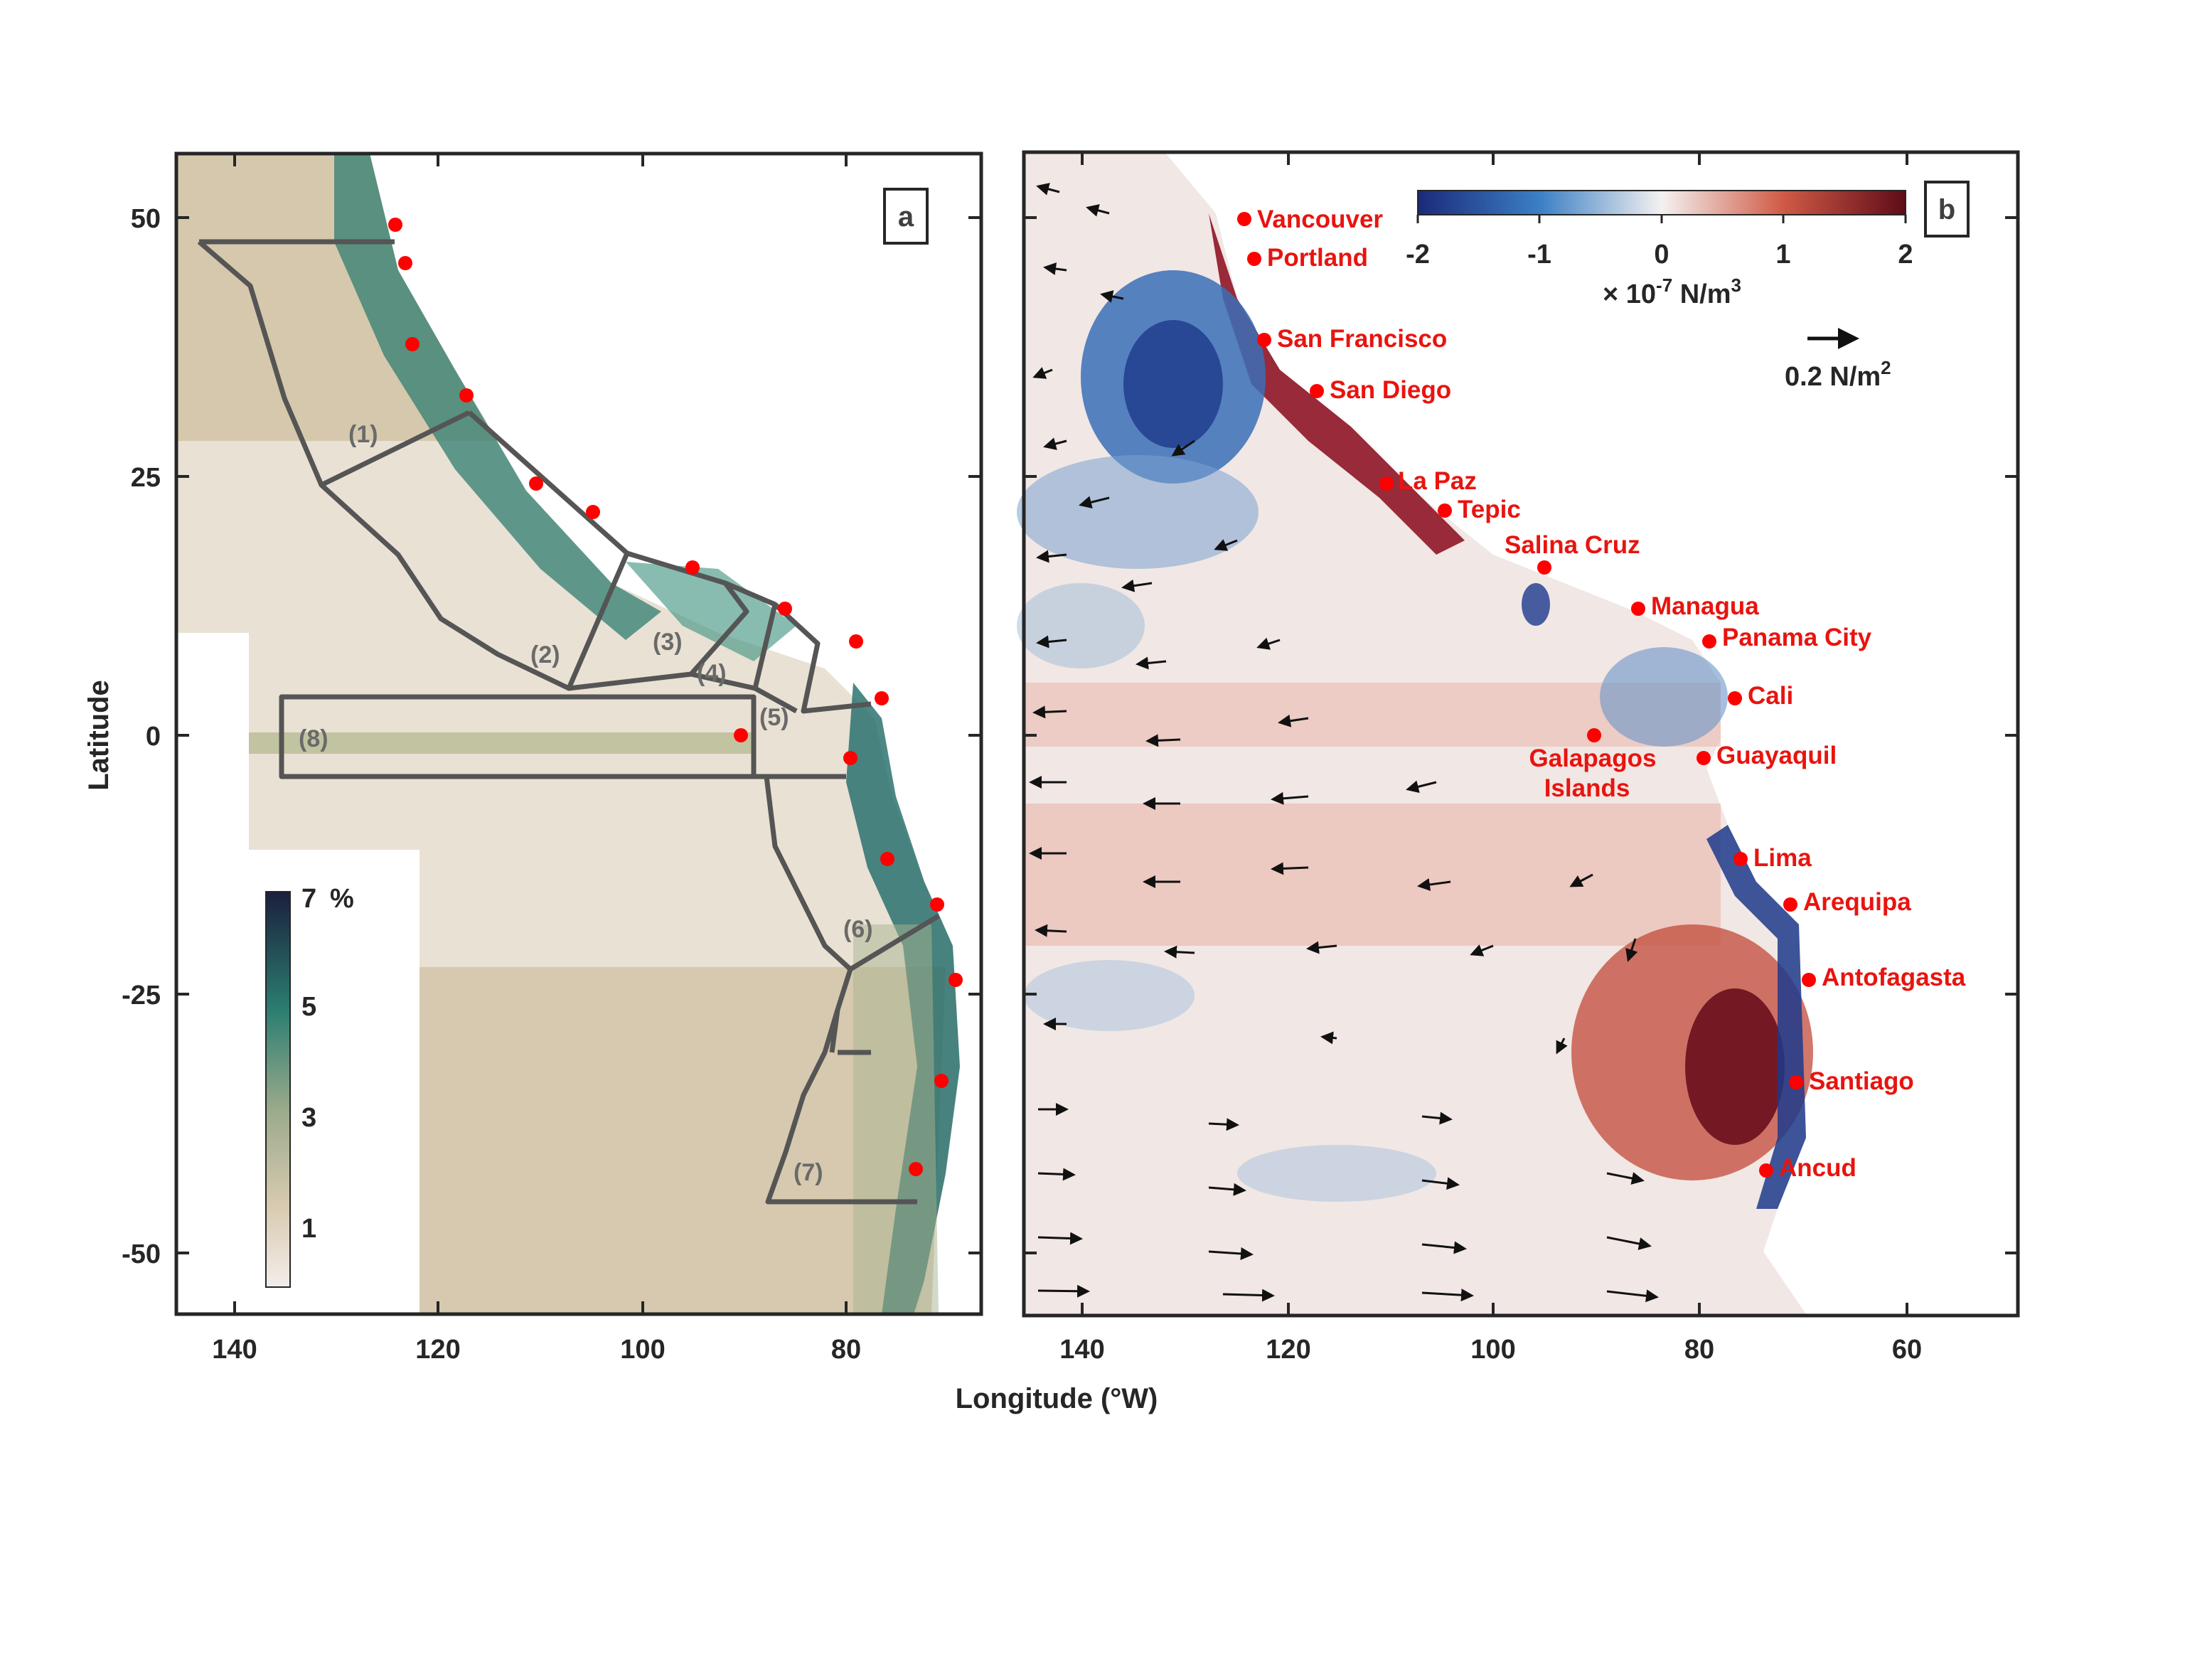 The height and width of the screenshot is (1659, 2212). What do you see at coordinates (308, 899) in the screenshot?
I see `panel-a-cbar-tick: 7` at bounding box center [308, 899].